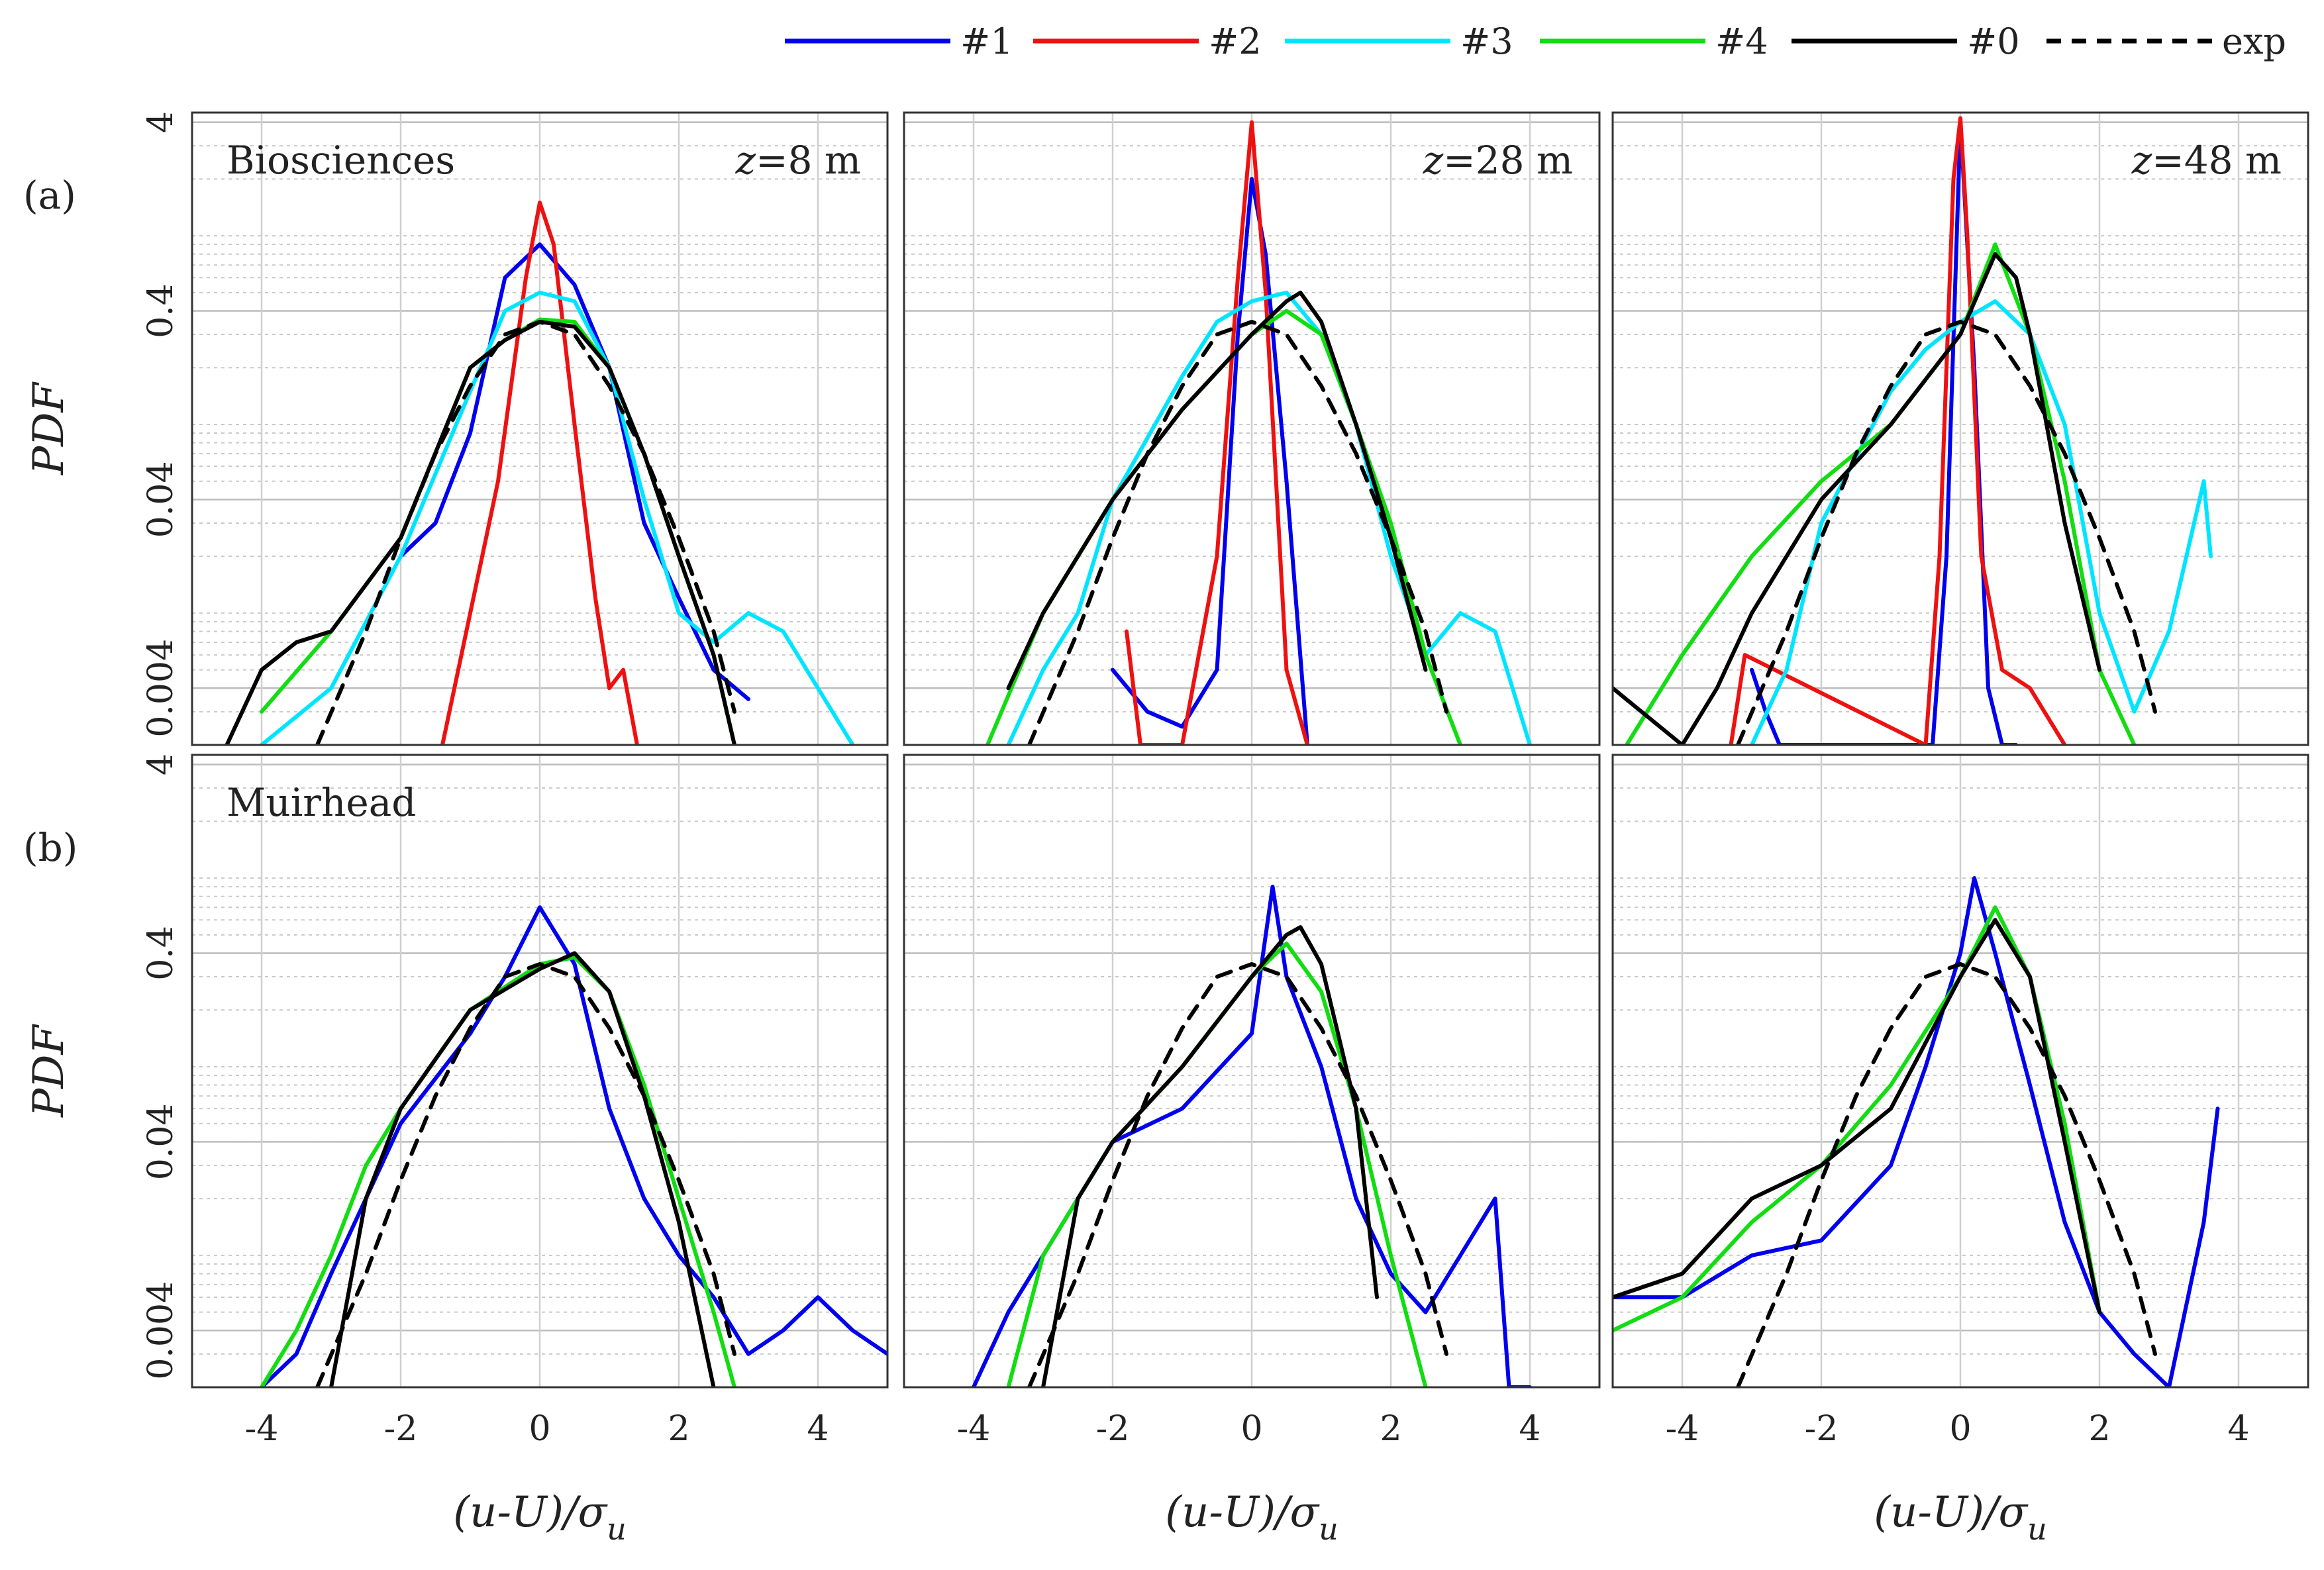 The height and width of the screenshot is (1570, 2324). I want to click on legend-entry-n4: #4, so click(1654, 41).